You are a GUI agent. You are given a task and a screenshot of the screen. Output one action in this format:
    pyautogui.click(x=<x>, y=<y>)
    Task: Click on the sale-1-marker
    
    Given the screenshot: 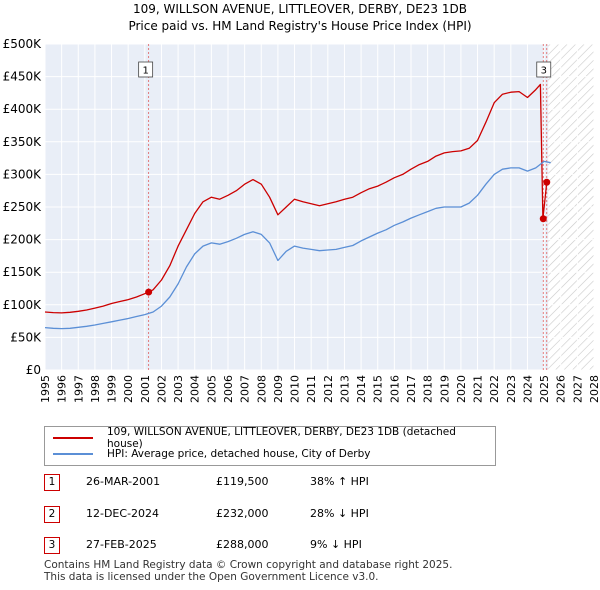 What is the action you would take?
    pyautogui.click(x=149, y=292)
    